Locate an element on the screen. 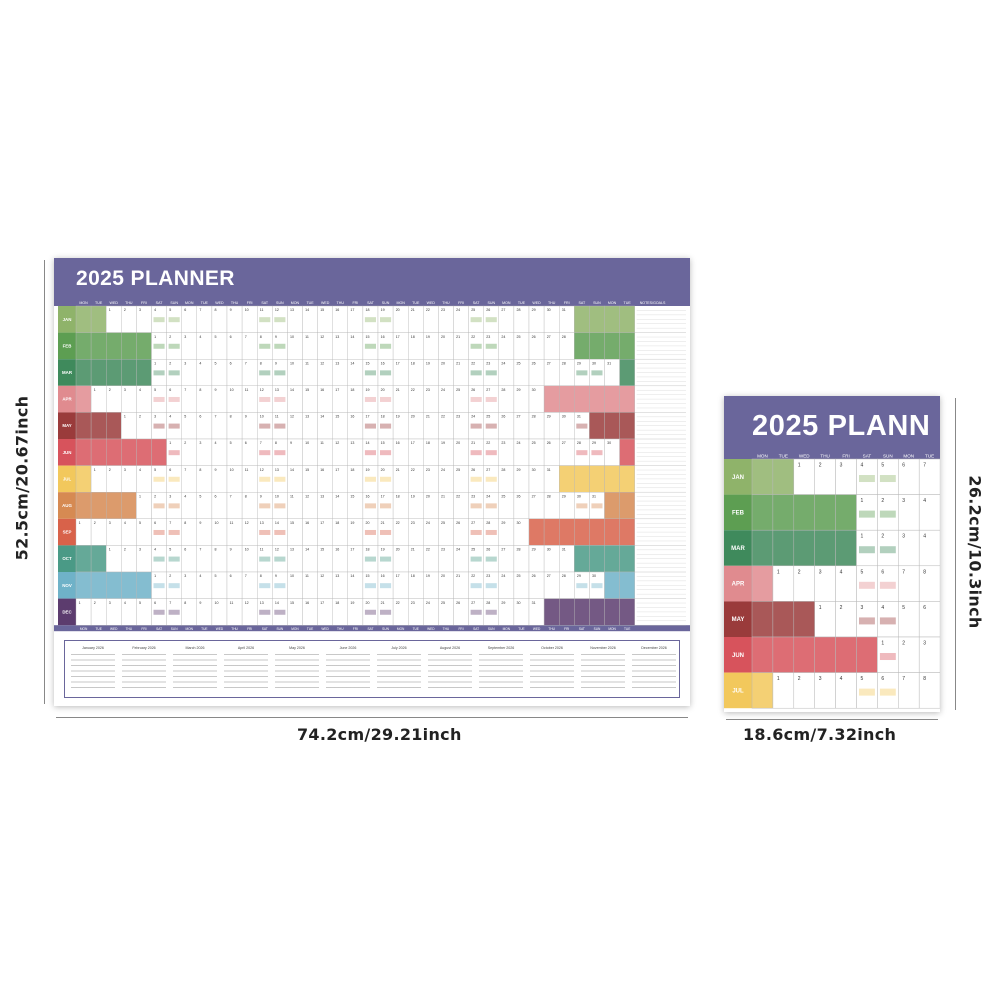 The width and height of the screenshot is (1000, 1000). day-number: 9 is located at coordinates (216, 390).